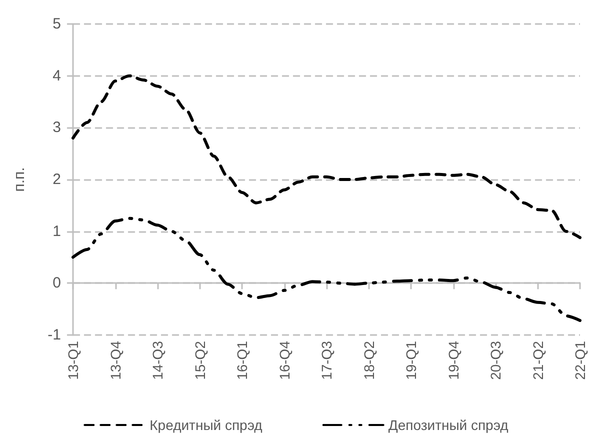  Describe the element at coordinates (56, 24) in the screenshot. I see `y-tick-label: 5` at that location.